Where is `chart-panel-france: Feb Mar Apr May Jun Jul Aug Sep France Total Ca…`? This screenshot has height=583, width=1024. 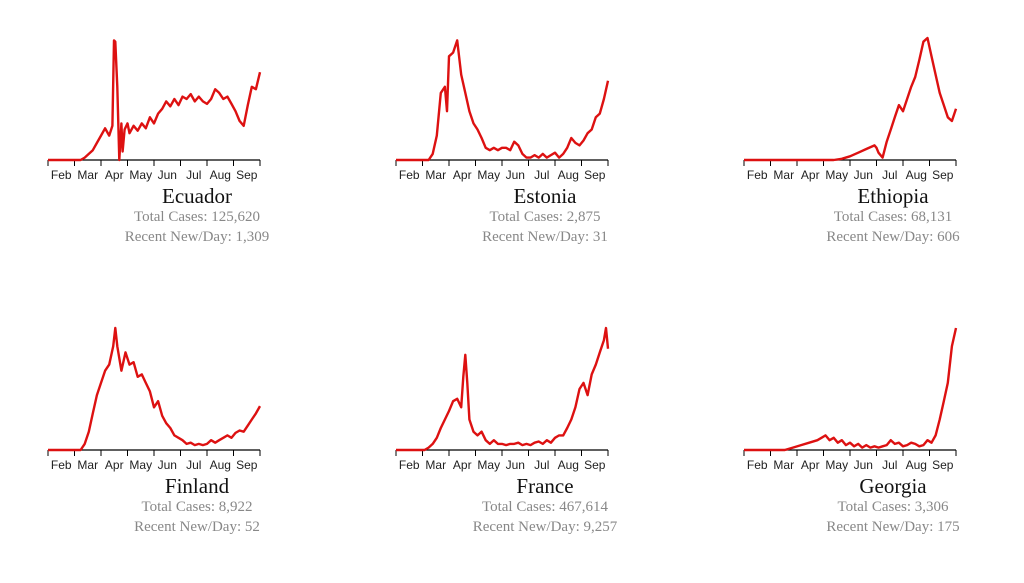
chart-panel-france: Feb Mar Apr May Jun Jul Aug Sep France Total Ca… is located at coordinates (540, 420).